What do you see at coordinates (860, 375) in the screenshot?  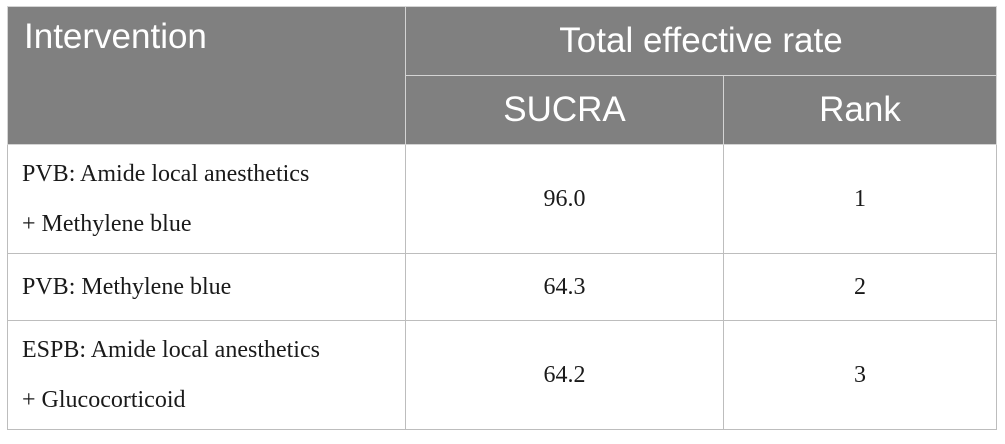 I see `rank-cell: 3` at bounding box center [860, 375].